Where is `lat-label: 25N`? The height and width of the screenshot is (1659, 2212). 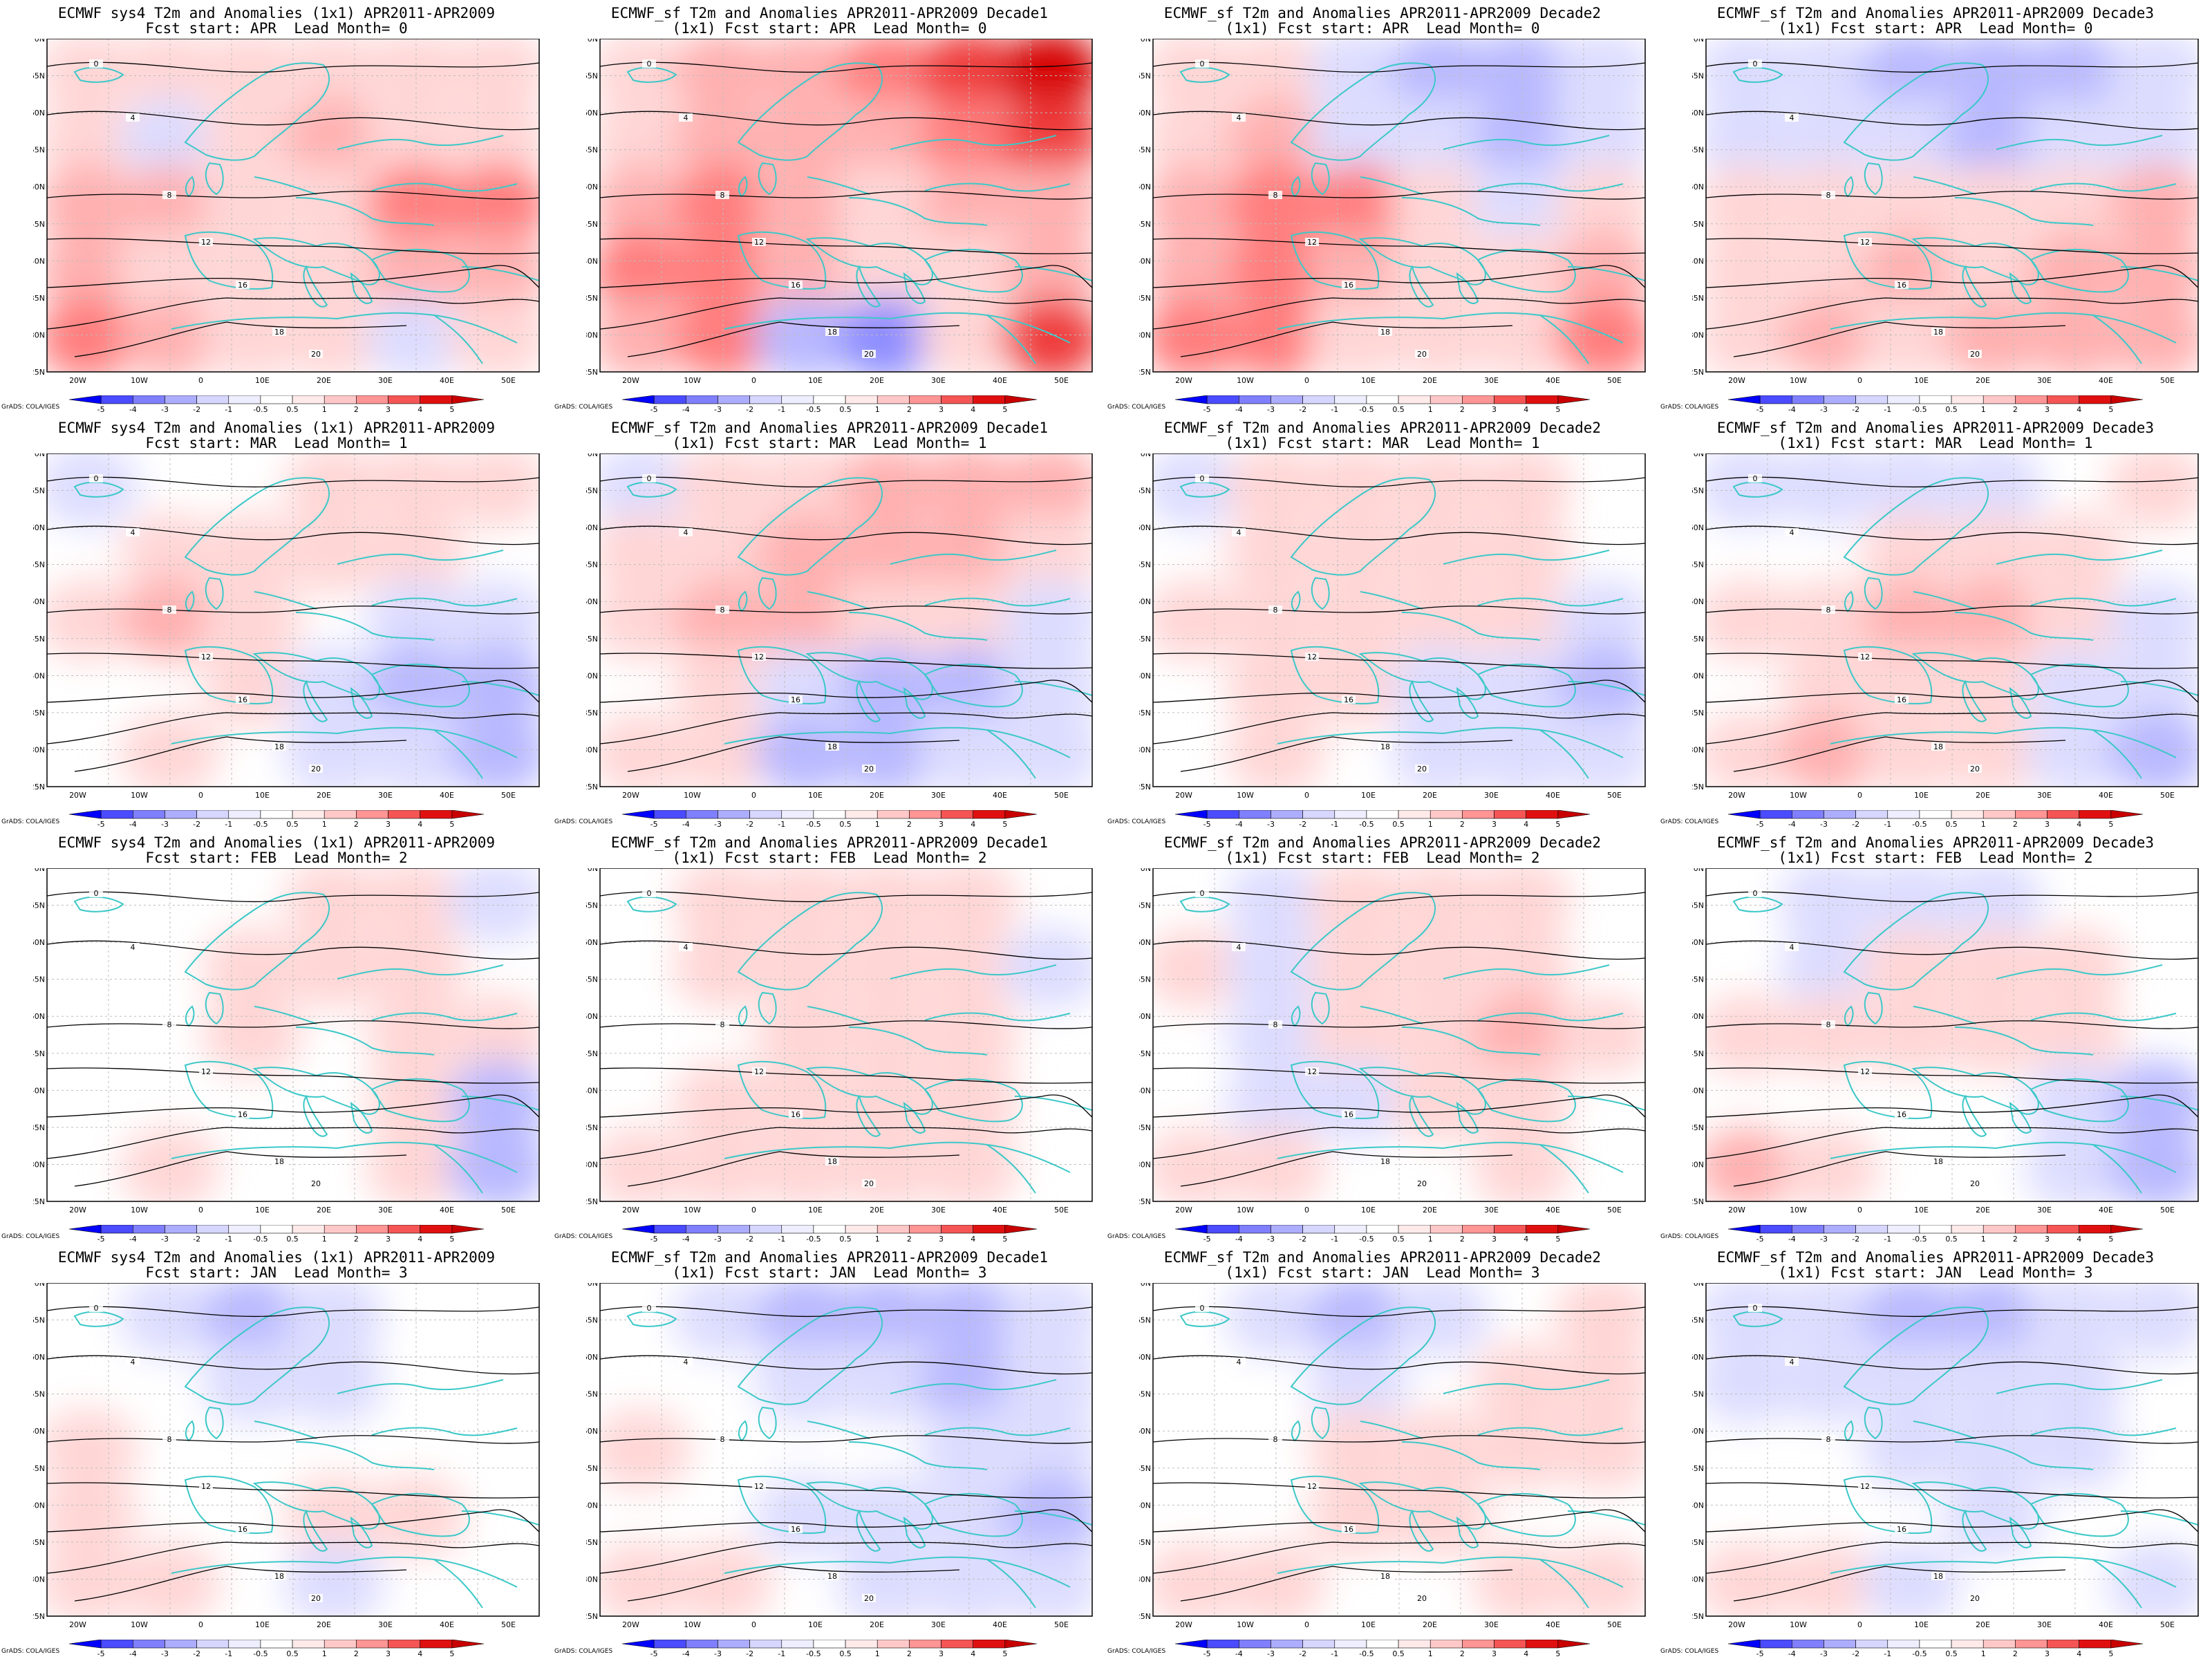
lat-label: 25N is located at coordinates (1145, 1616).